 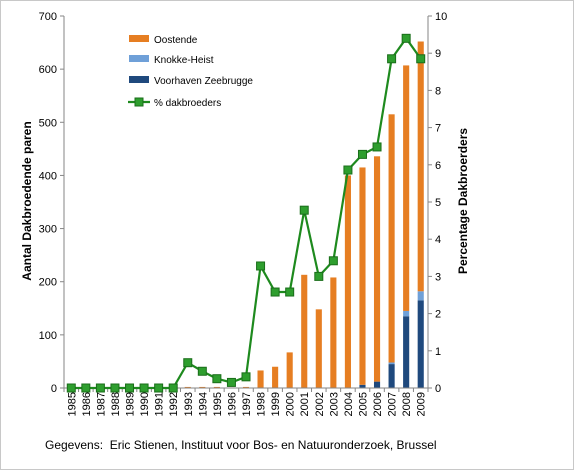 What do you see at coordinates (438, 91) in the screenshot?
I see `right-tick-label: 8` at bounding box center [438, 91].